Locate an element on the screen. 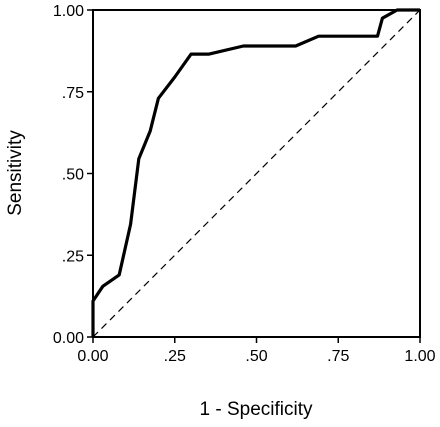 Image resolution: width=440 pixels, height=427 pixels. x-axis-ticks: 0.00 .25 .50 .75 1.00 is located at coordinates (256, 351).